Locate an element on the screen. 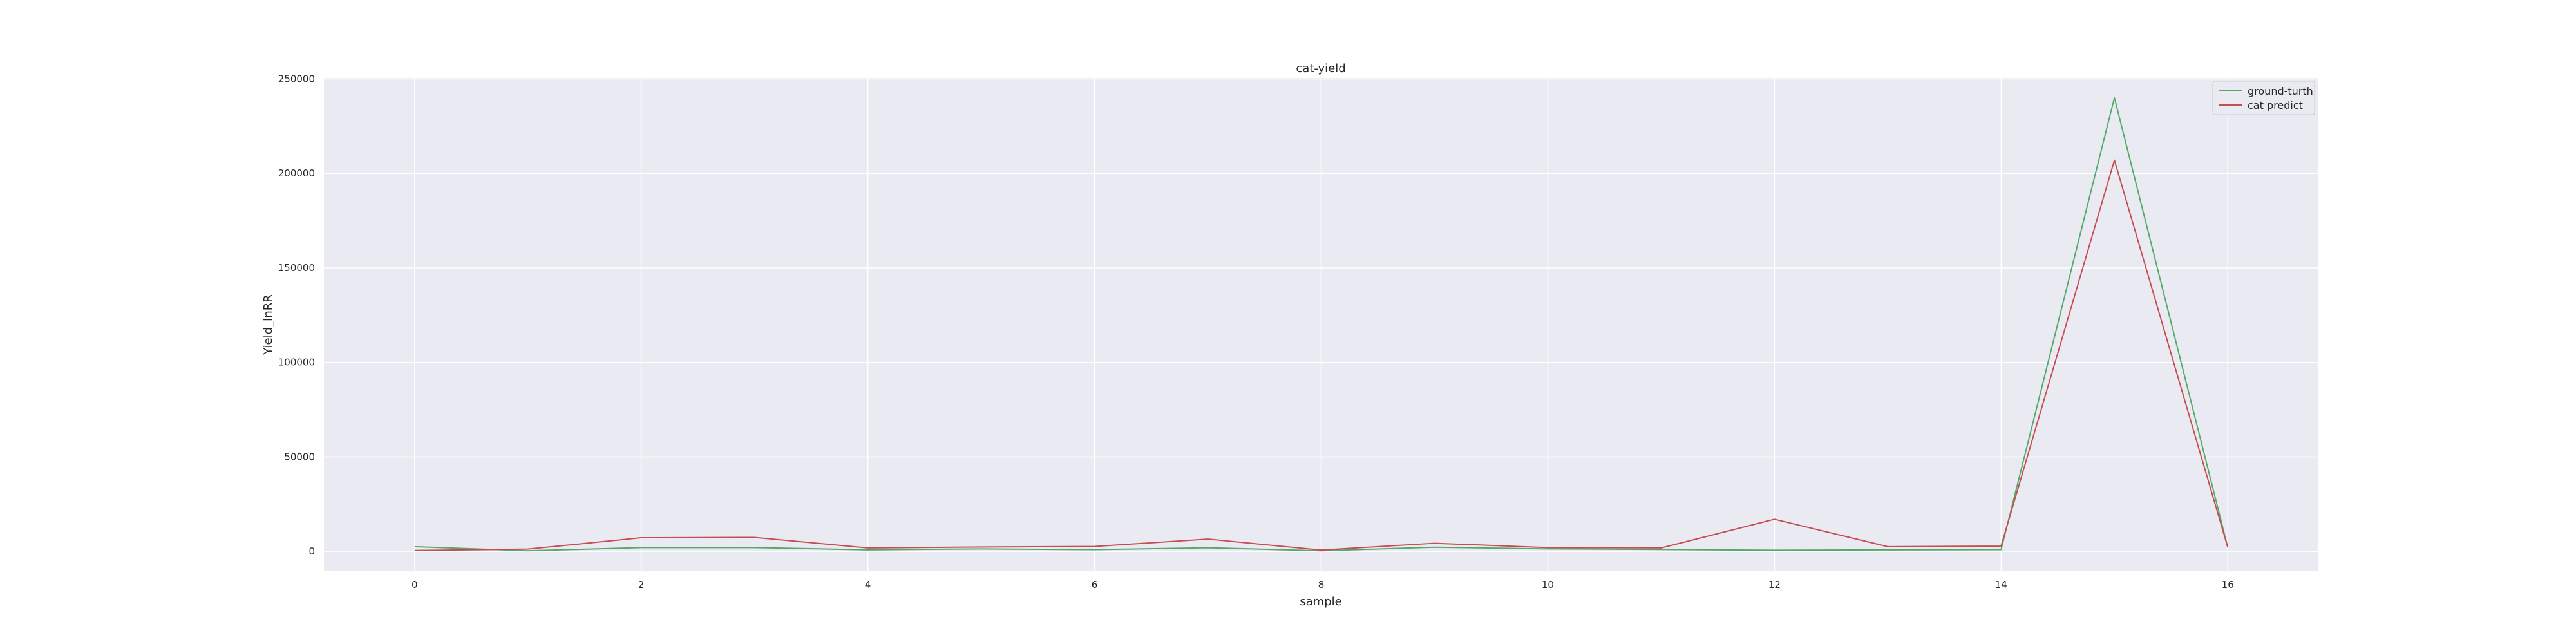  x-tick-labels: 0 2 4 6 8 10 12 14 16 is located at coordinates (1323, 585).